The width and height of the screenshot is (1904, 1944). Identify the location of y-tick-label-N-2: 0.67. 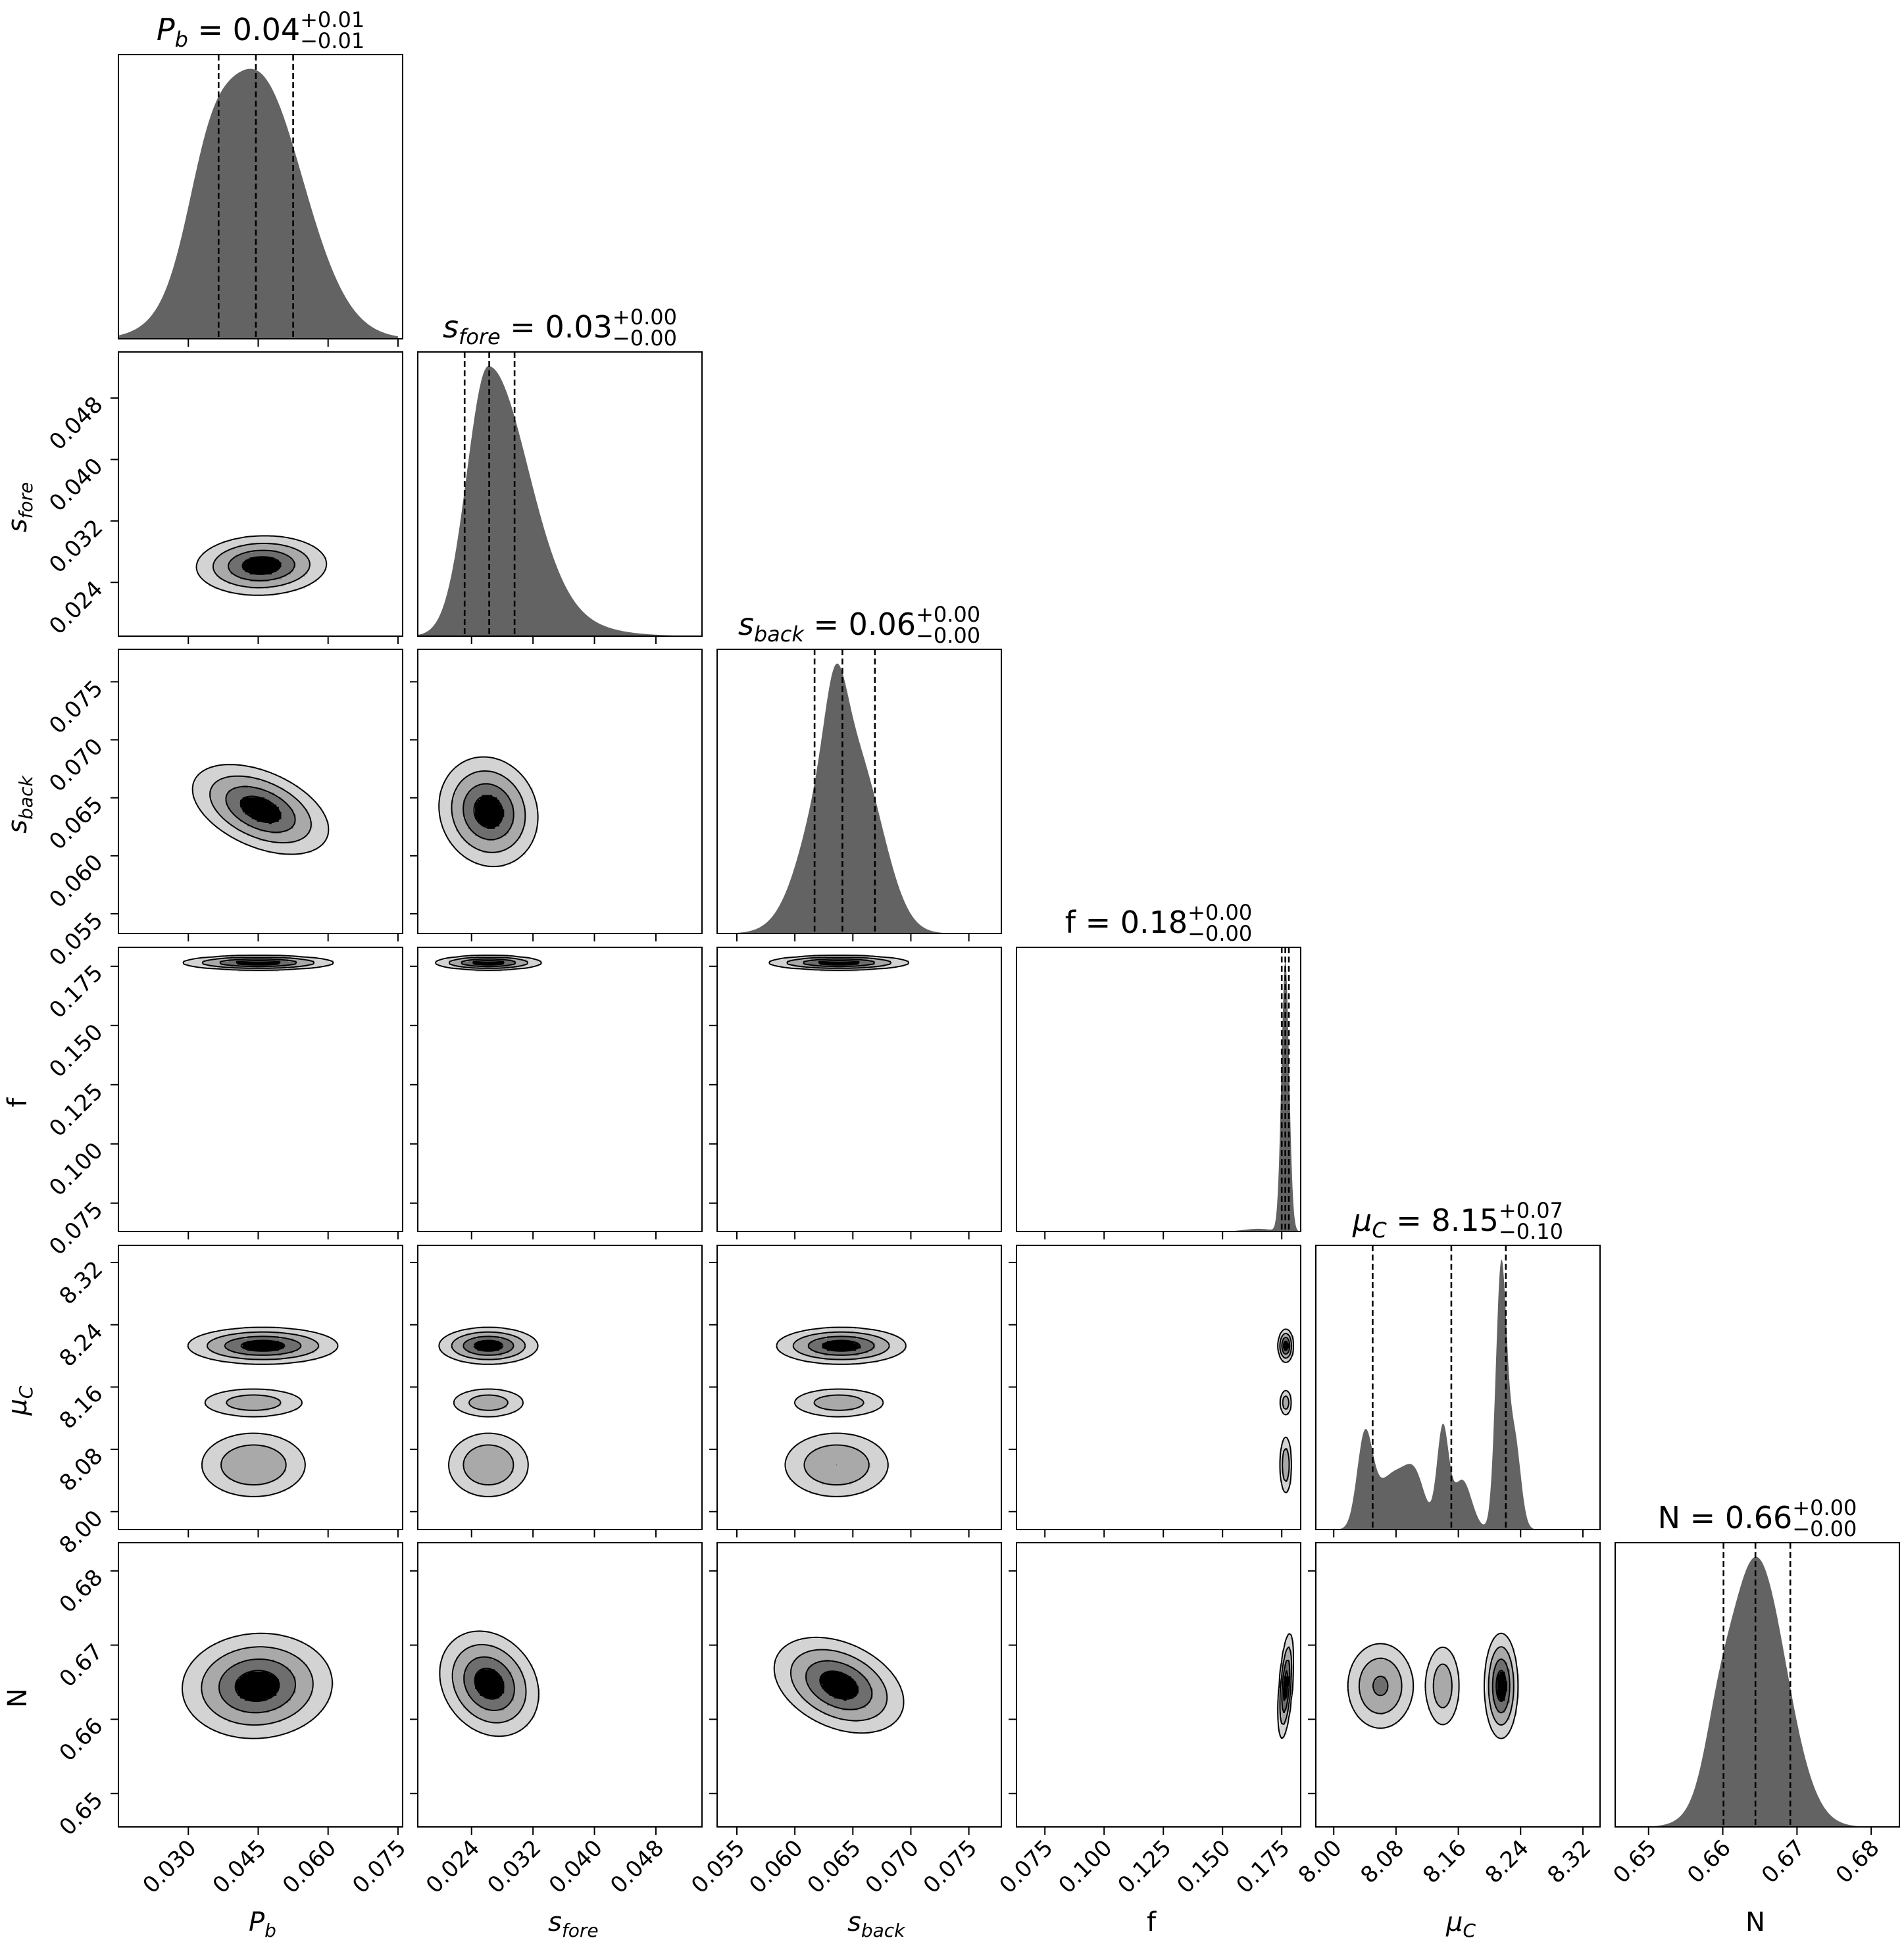
(82, 1666).